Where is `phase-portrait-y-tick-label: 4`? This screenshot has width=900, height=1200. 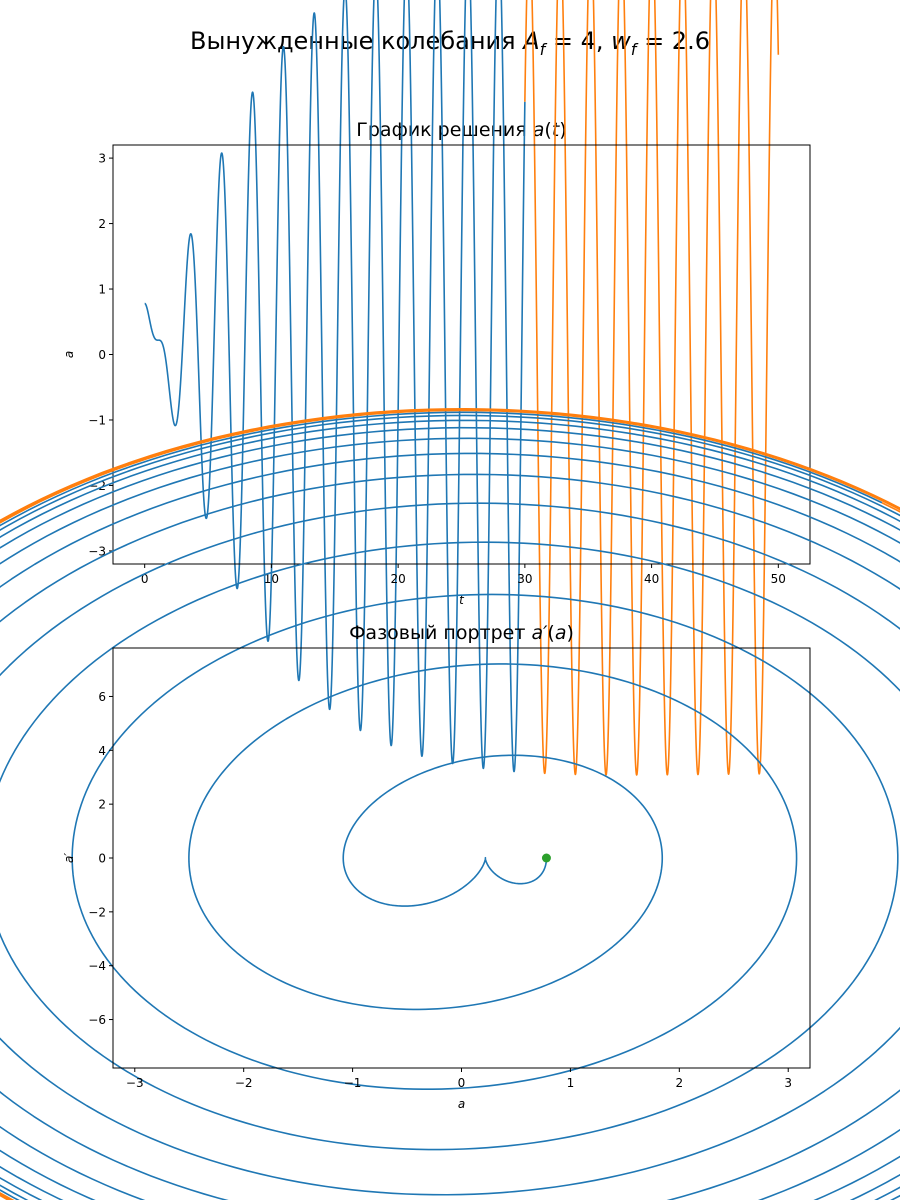 phase-portrait-y-tick-label: 4 is located at coordinates (102, 751).